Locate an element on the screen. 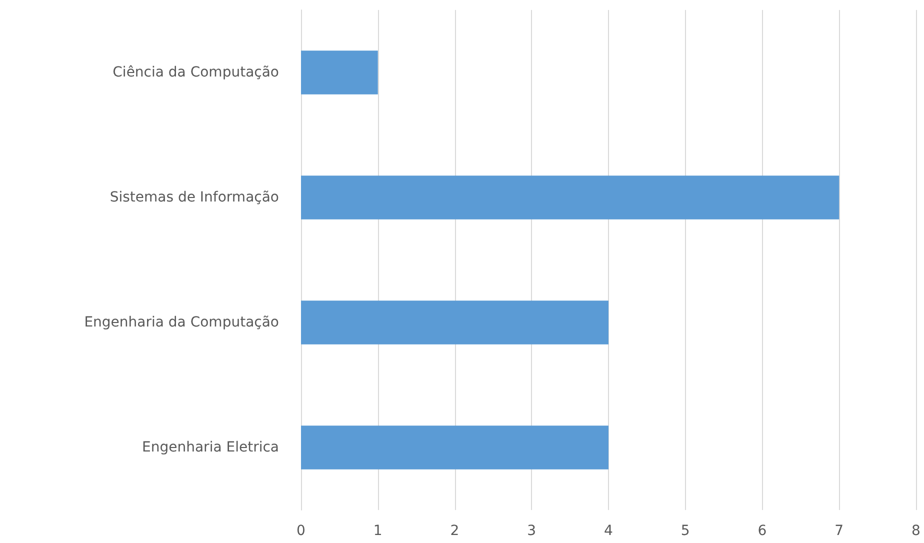 This screenshot has width=924, height=543. x-tick-label: 6 is located at coordinates (762, 531).